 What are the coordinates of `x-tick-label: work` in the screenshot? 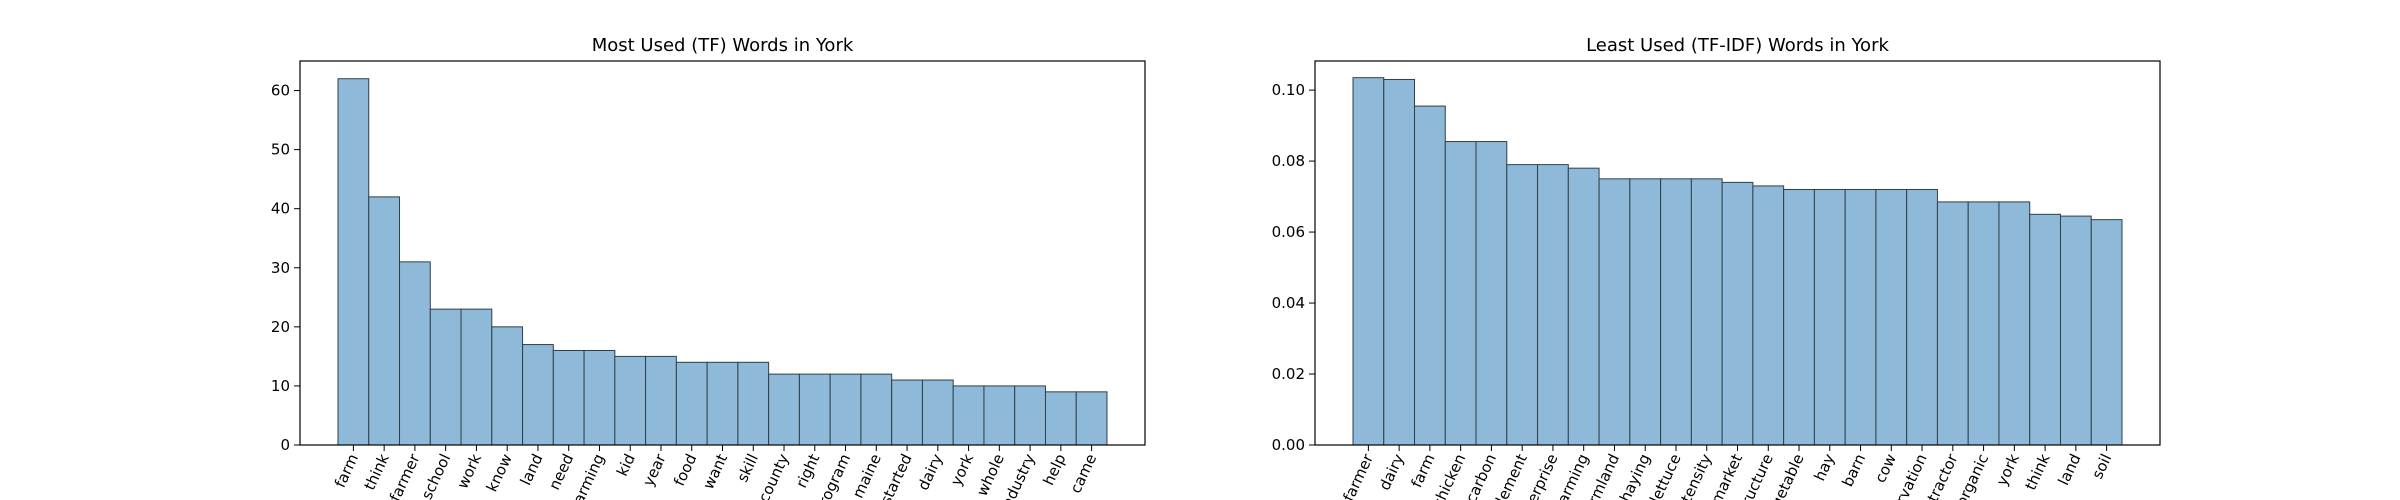 It's located at (469, 471).